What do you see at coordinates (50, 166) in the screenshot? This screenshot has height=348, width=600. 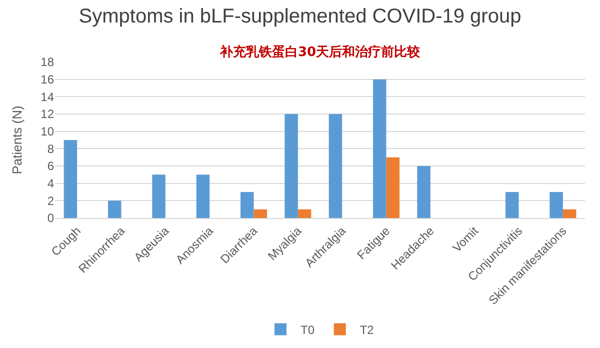 I see `y-tick-label: 6` at bounding box center [50, 166].